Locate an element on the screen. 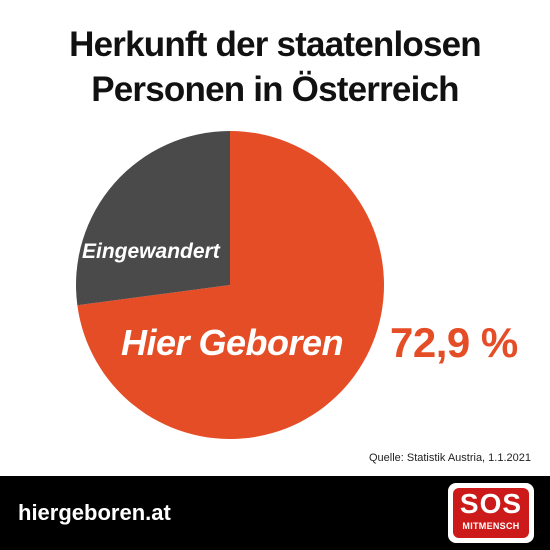 The width and height of the screenshot is (550, 550). website-link: hiergeboren.at is located at coordinates (94, 512).